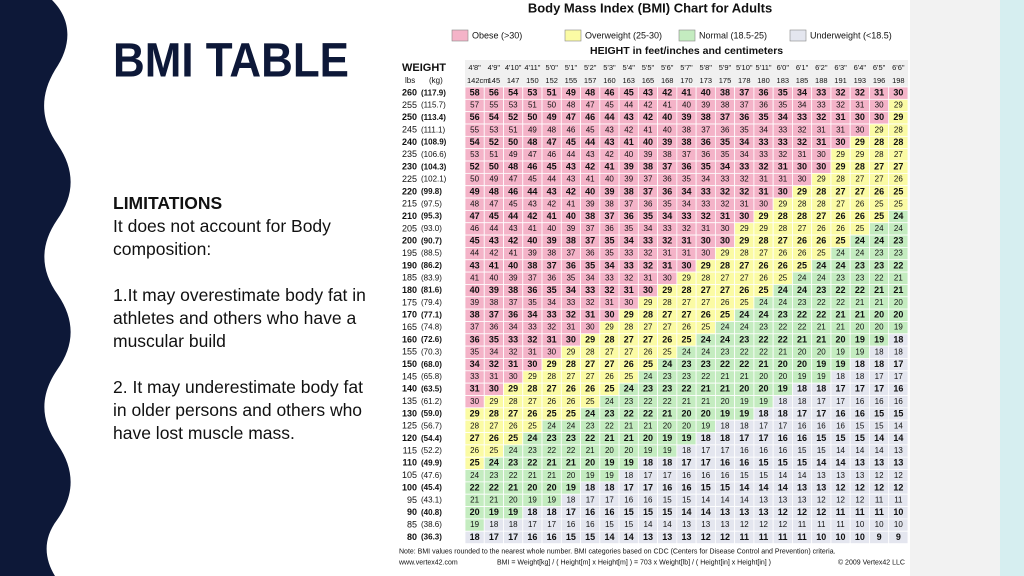  I want to click on bmi-value: 21, so click(744, 376).